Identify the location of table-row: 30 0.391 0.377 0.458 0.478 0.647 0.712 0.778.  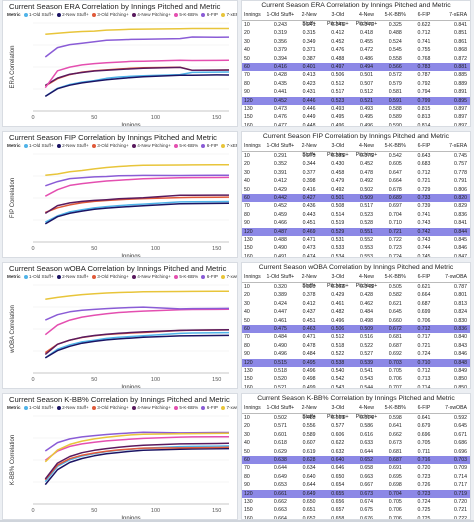
(356, 173).